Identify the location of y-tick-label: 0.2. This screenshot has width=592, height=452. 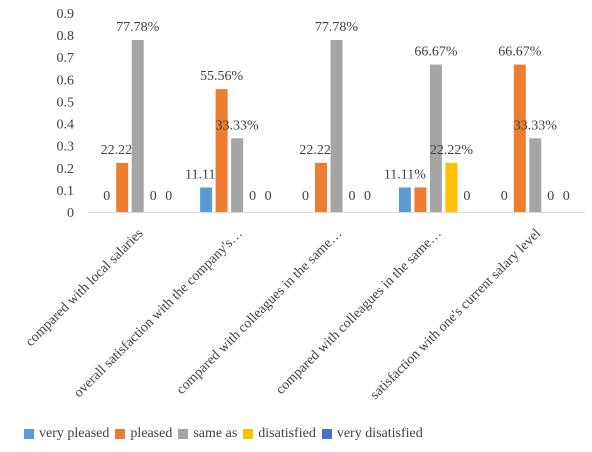
(66, 169).